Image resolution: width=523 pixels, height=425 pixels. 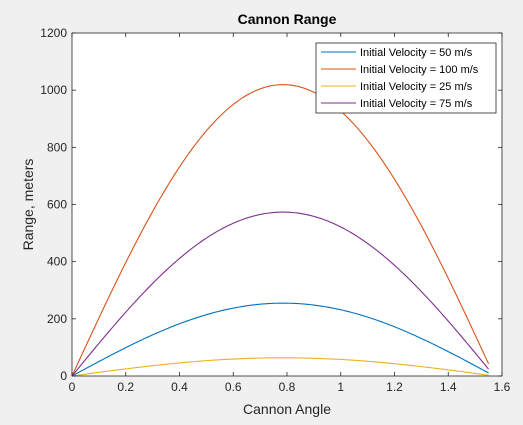 What do you see at coordinates (57, 319) in the screenshot?
I see `y-tick-label: 200` at bounding box center [57, 319].